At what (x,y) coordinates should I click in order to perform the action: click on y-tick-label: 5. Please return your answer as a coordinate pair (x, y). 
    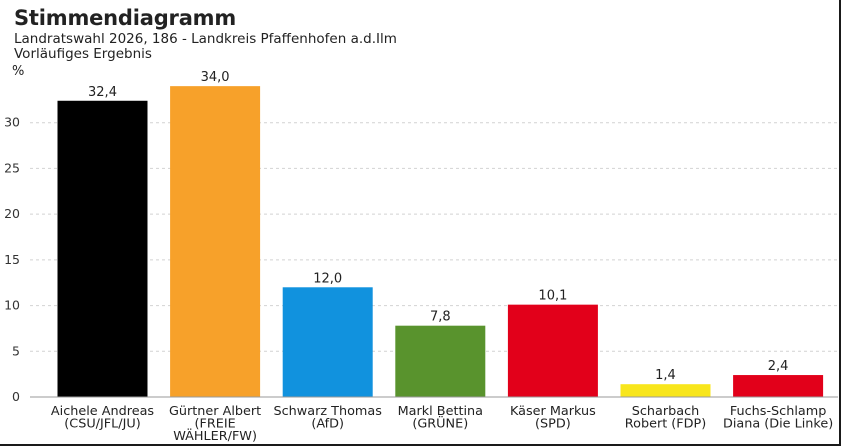
    Looking at the image, I should click on (16, 350).